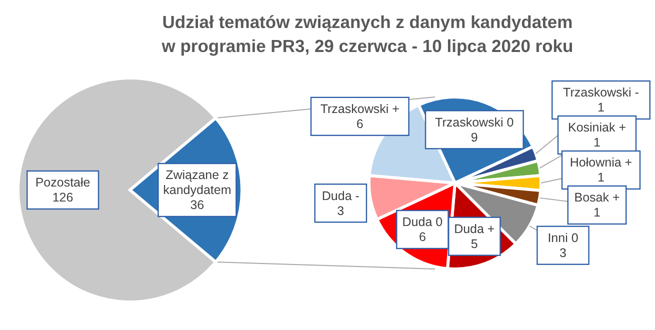 The image size is (655, 330). Describe the element at coordinates (367, 34) in the screenshot. I see `text: Udział tematów związanych z danym kandydatem w programie PR3, 29 czerwca - 10 lipca 2020 roku` at that location.